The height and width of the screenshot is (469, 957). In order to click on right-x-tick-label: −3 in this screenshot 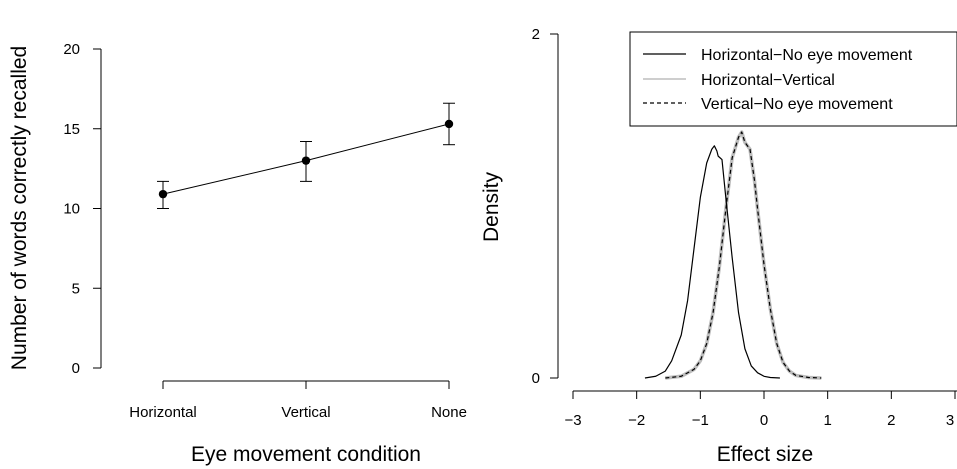, I will do `click(572, 420)`.